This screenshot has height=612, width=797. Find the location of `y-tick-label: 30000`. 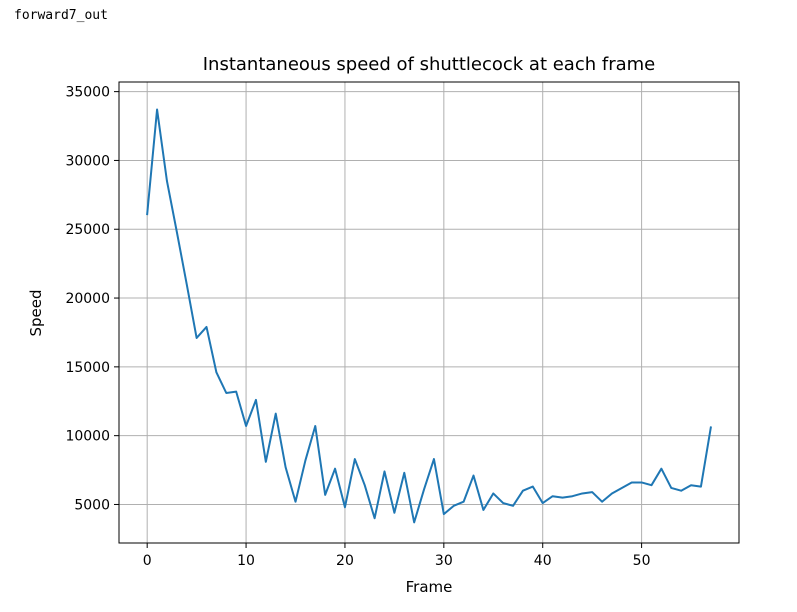

y-tick-label: 30000 is located at coordinates (87, 161).